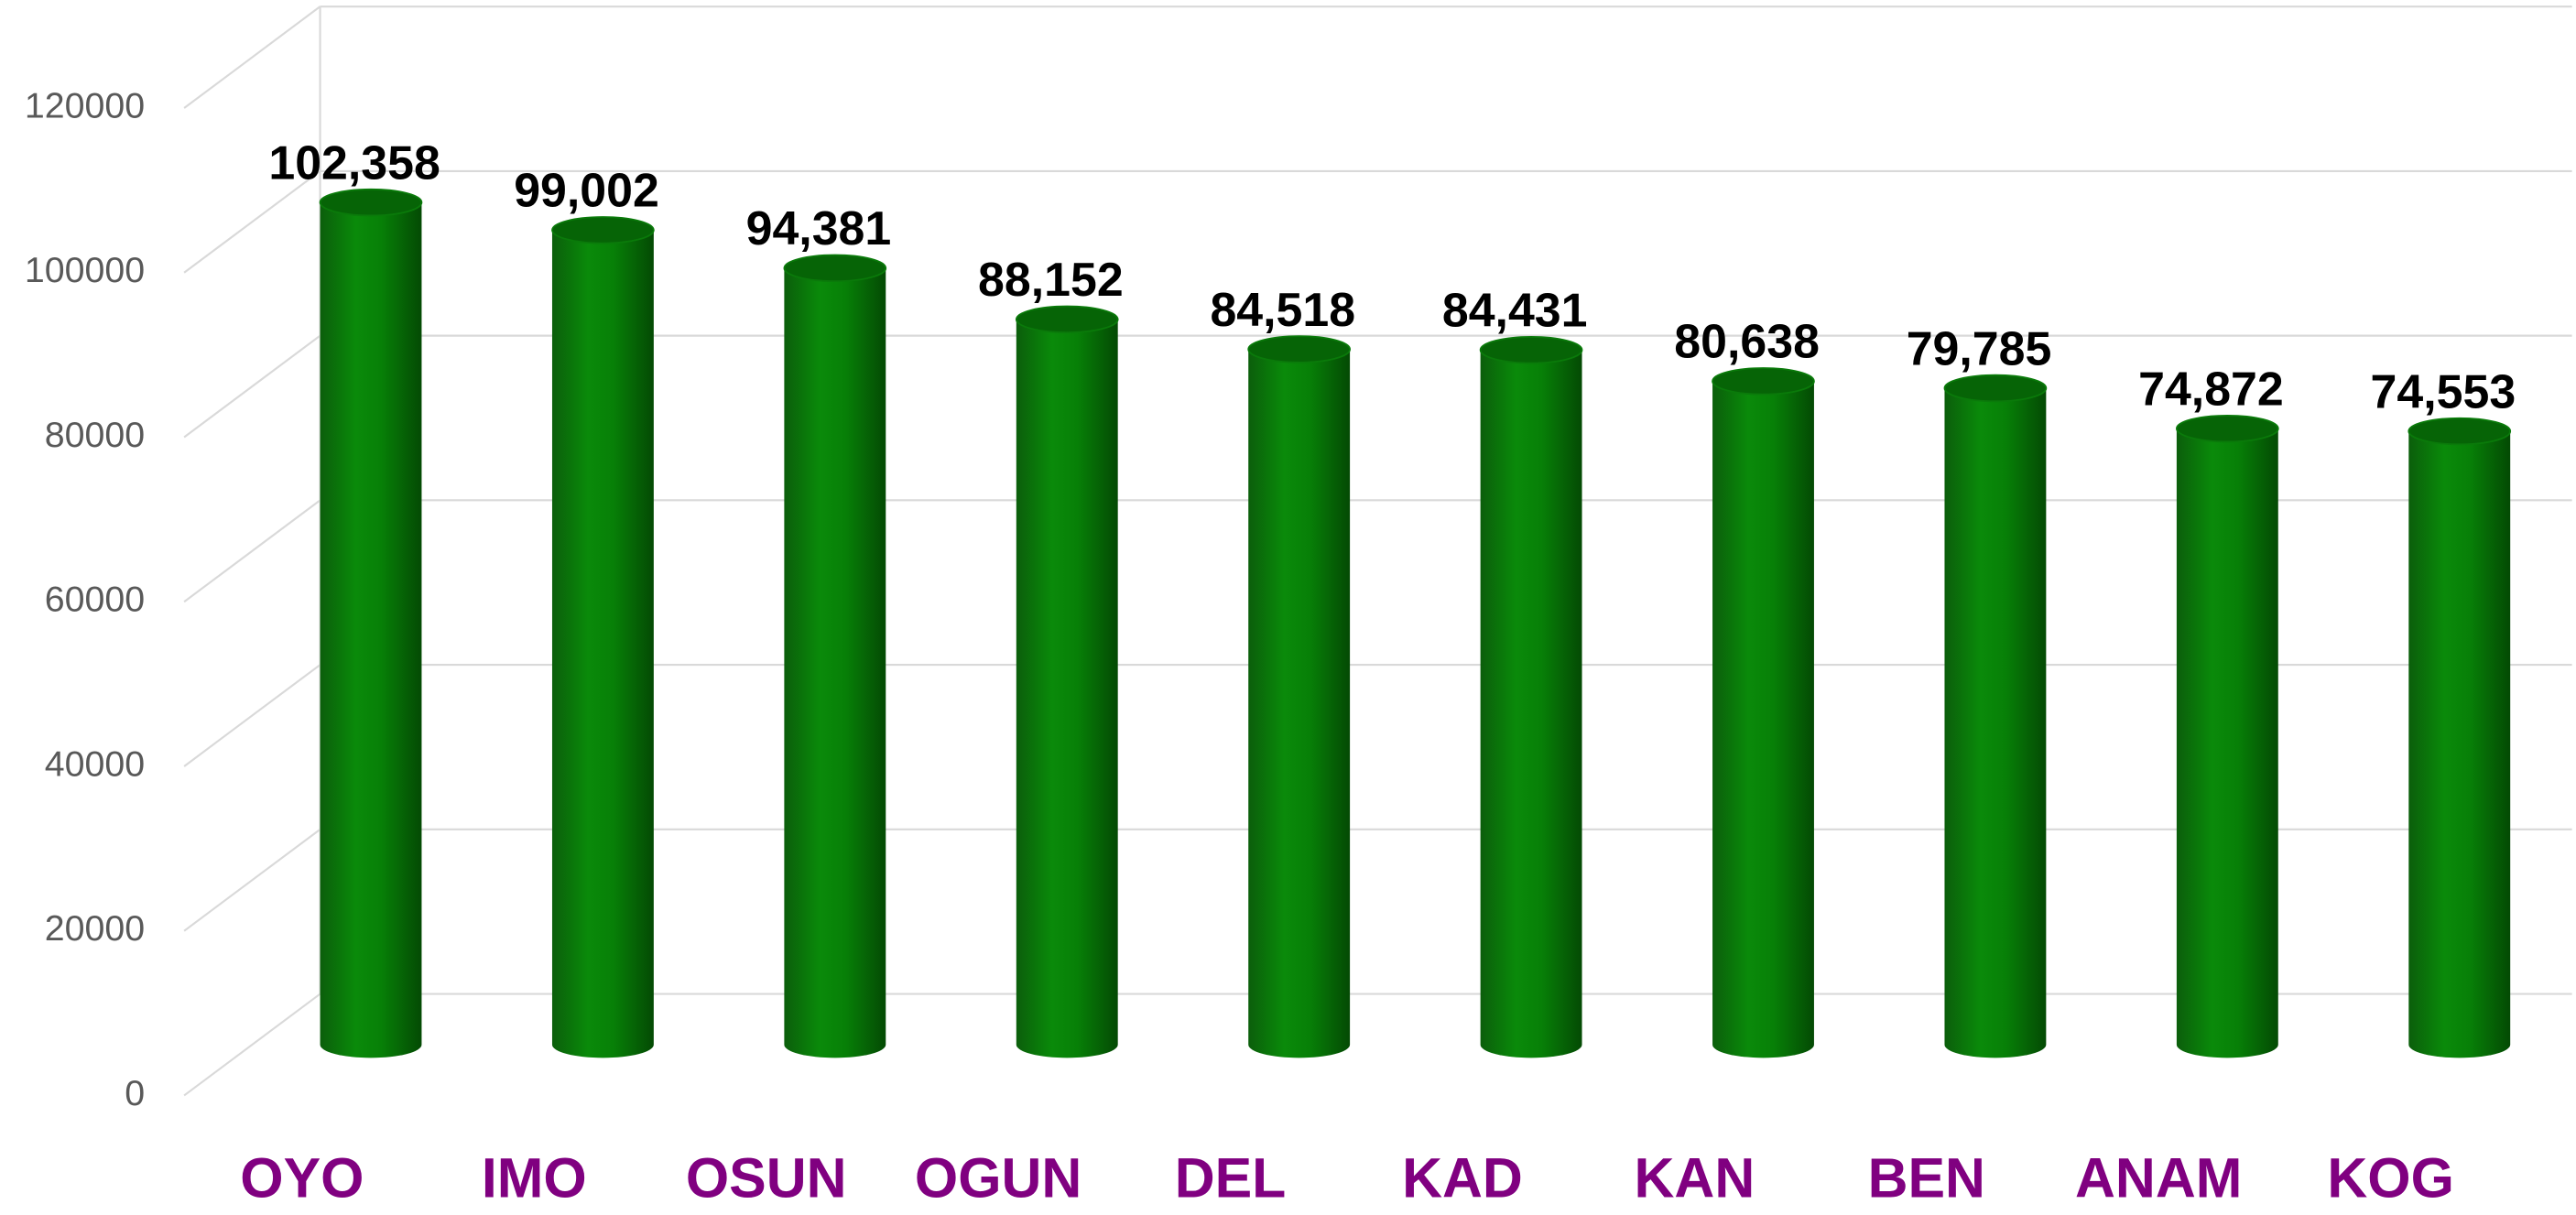 The width and height of the screenshot is (2576, 1215). What do you see at coordinates (998, 1177) in the screenshot?
I see `x-tick-label: OGUN` at bounding box center [998, 1177].